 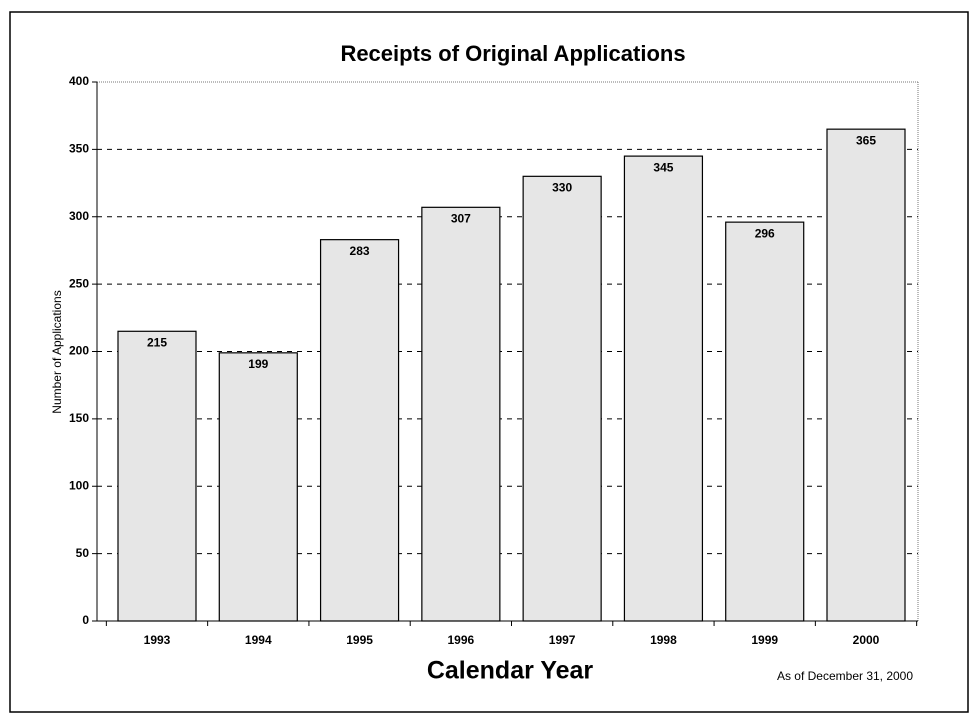 I want to click on x-tick-label: 1994, so click(x=258, y=640).